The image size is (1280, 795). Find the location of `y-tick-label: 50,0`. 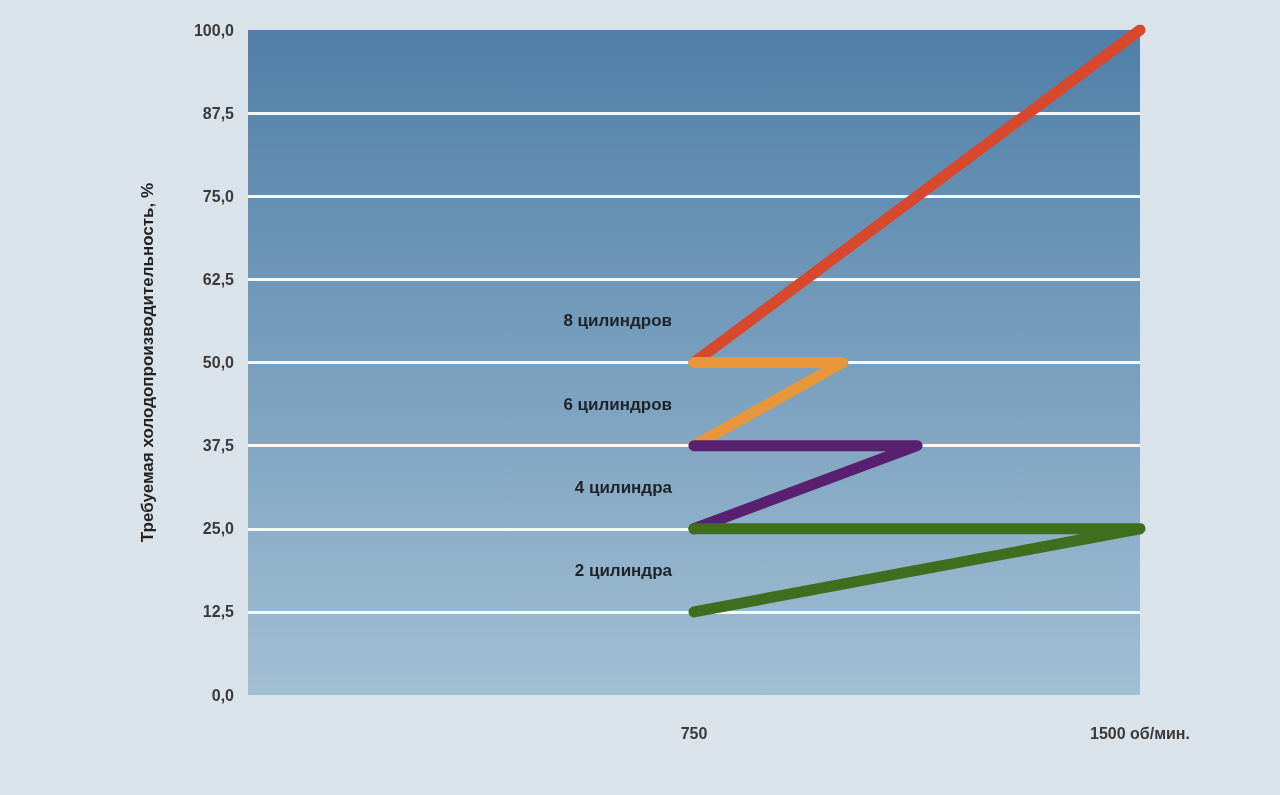

y-tick-label: 50,0 is located at coordinates (218, 362).